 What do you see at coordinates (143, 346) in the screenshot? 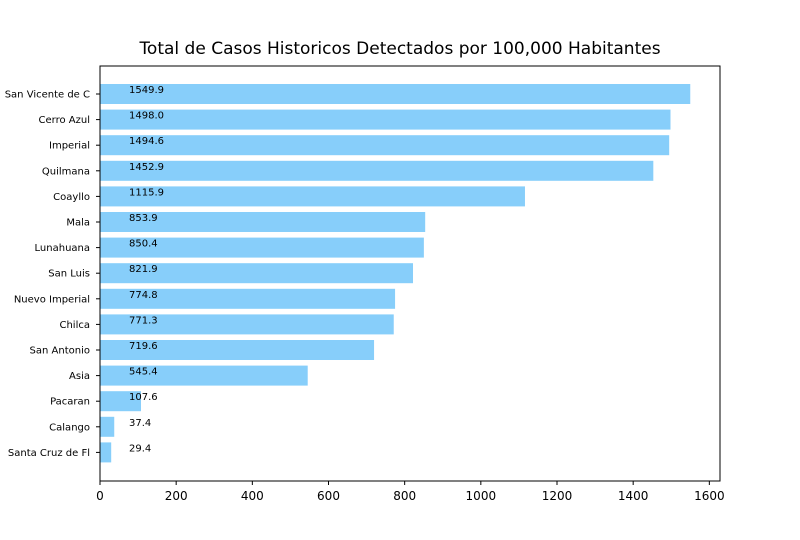
I see `data-label: 719.6` at bounding box center [143, 346].